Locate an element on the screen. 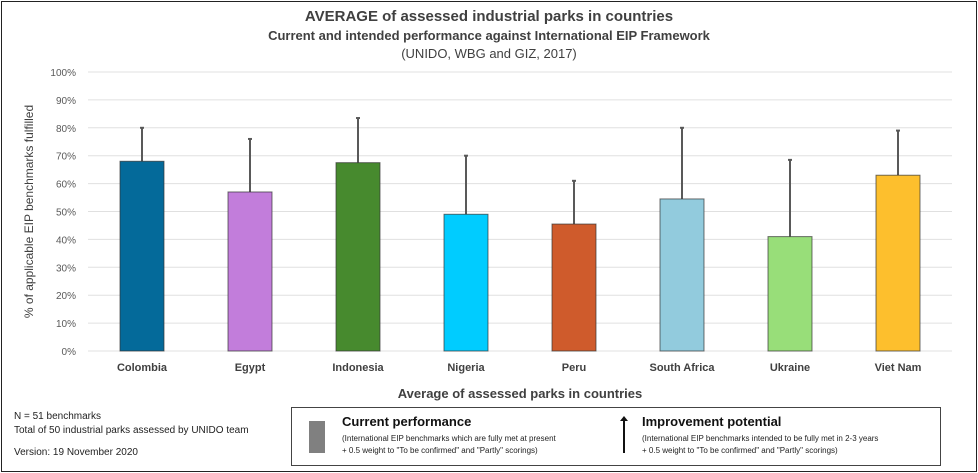 This screenshot has height=473, width=978. bar-peru is located at coordinates (574, 287).